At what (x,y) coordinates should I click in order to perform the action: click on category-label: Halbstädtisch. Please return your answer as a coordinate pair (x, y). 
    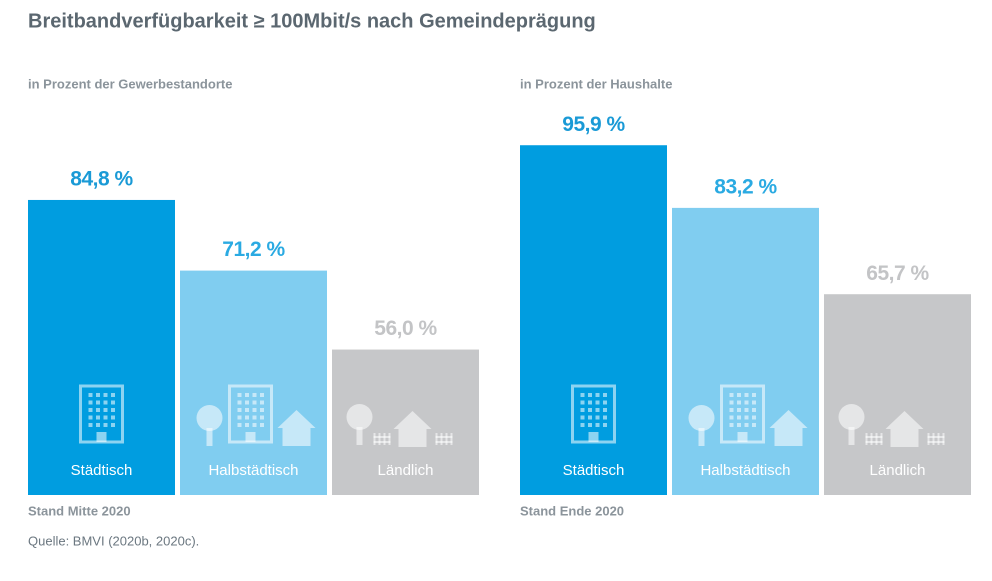
    Looking at the image, I should click on (745, 470).